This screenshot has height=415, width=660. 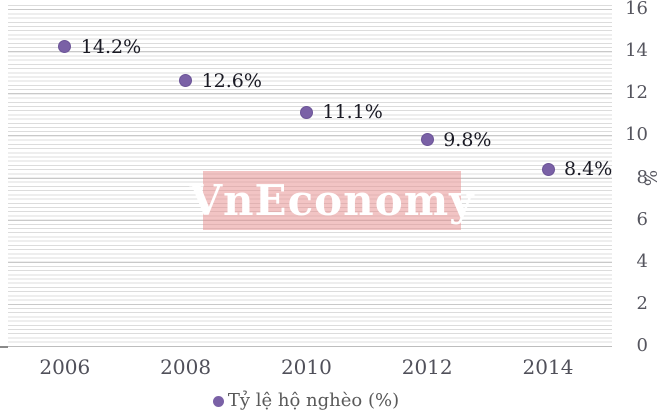 What do you see at coordinates (218, 401) in the screenshot?
I see `legend-marker-icon` at bounding box center [218, 401].